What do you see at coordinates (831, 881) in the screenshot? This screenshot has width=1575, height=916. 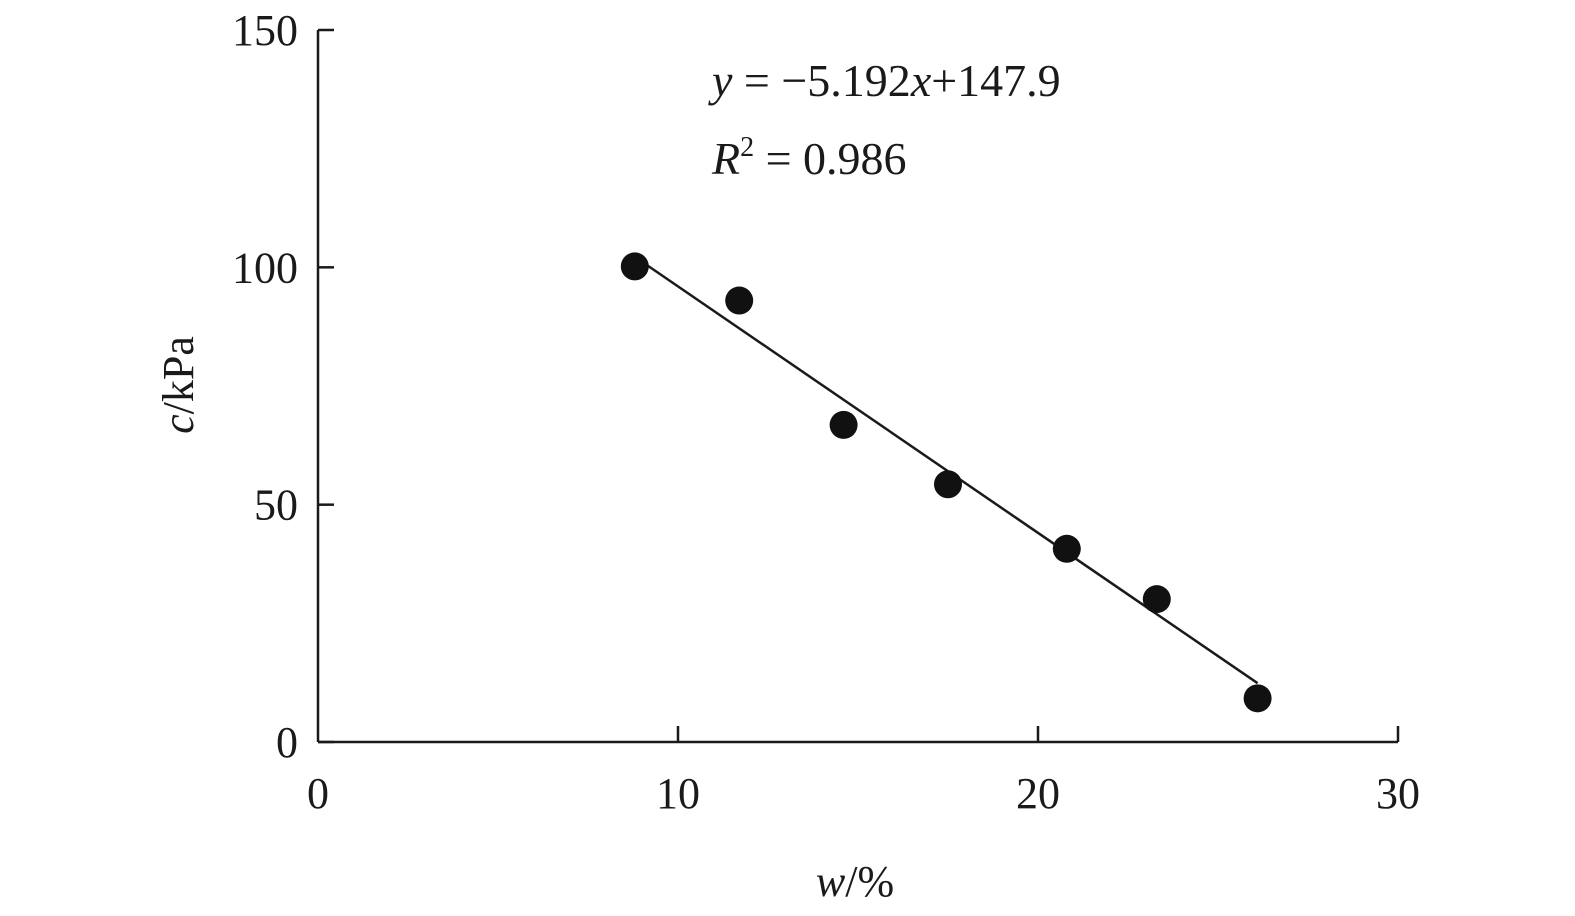 I see `x-axis-var: w` at bounding box center [831, 881].